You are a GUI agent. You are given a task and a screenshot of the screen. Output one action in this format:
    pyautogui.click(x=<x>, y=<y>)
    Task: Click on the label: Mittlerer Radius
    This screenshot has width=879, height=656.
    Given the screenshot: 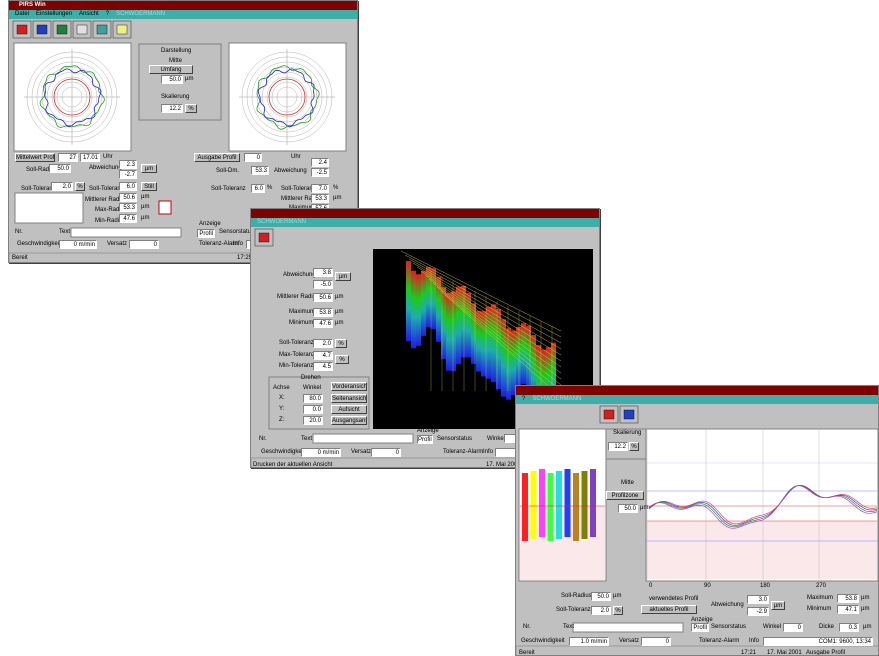 What is the action you would take?
    pyautogui.click(x=302, y=199)
    